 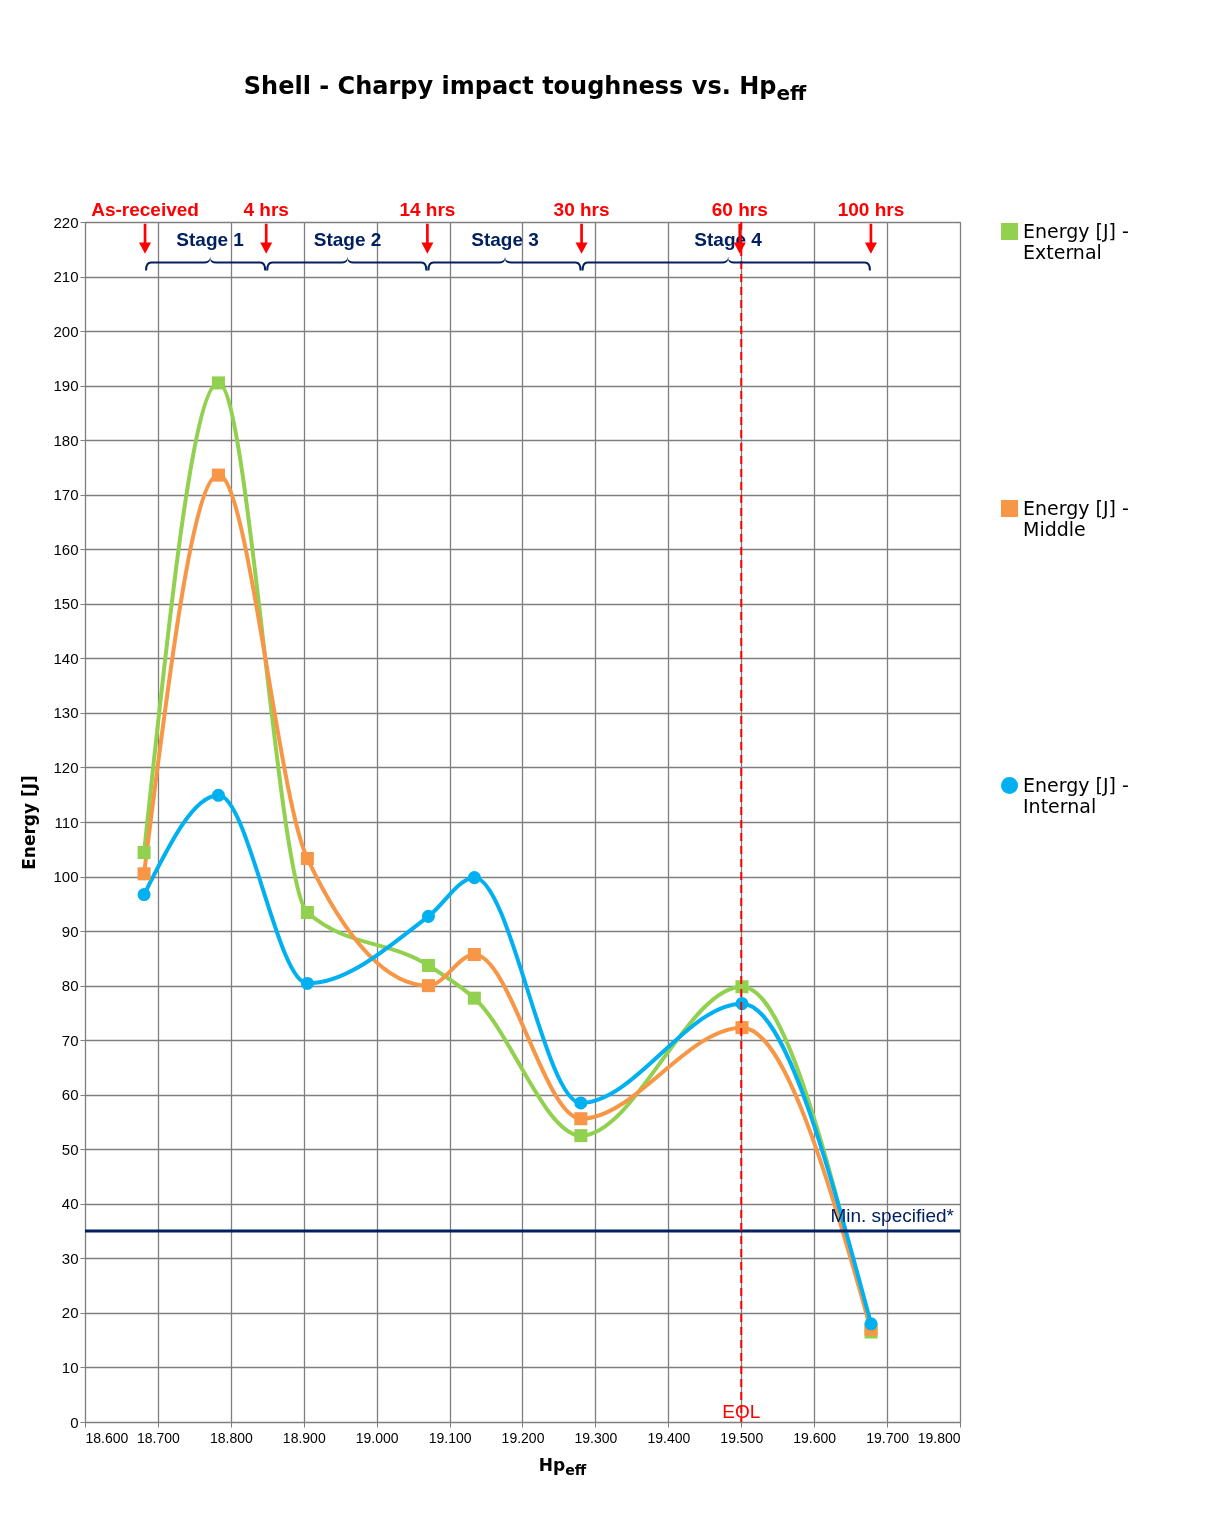 What do you see at coordinates (66, 386) in the screenshot?
I see `y-tick-label: 190` at bounding box center [66, 386].